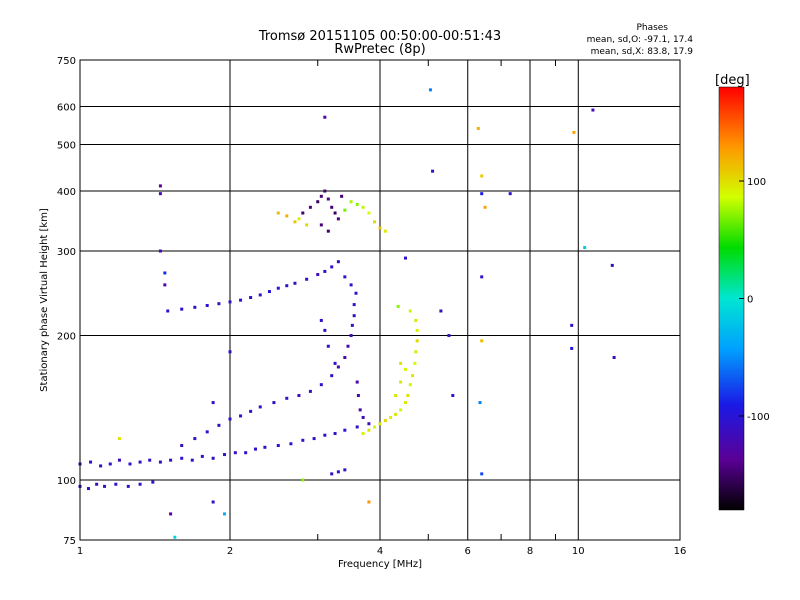 The image size is (800, 600). I want to click on y-tick-label: 500, so click(66, 146).